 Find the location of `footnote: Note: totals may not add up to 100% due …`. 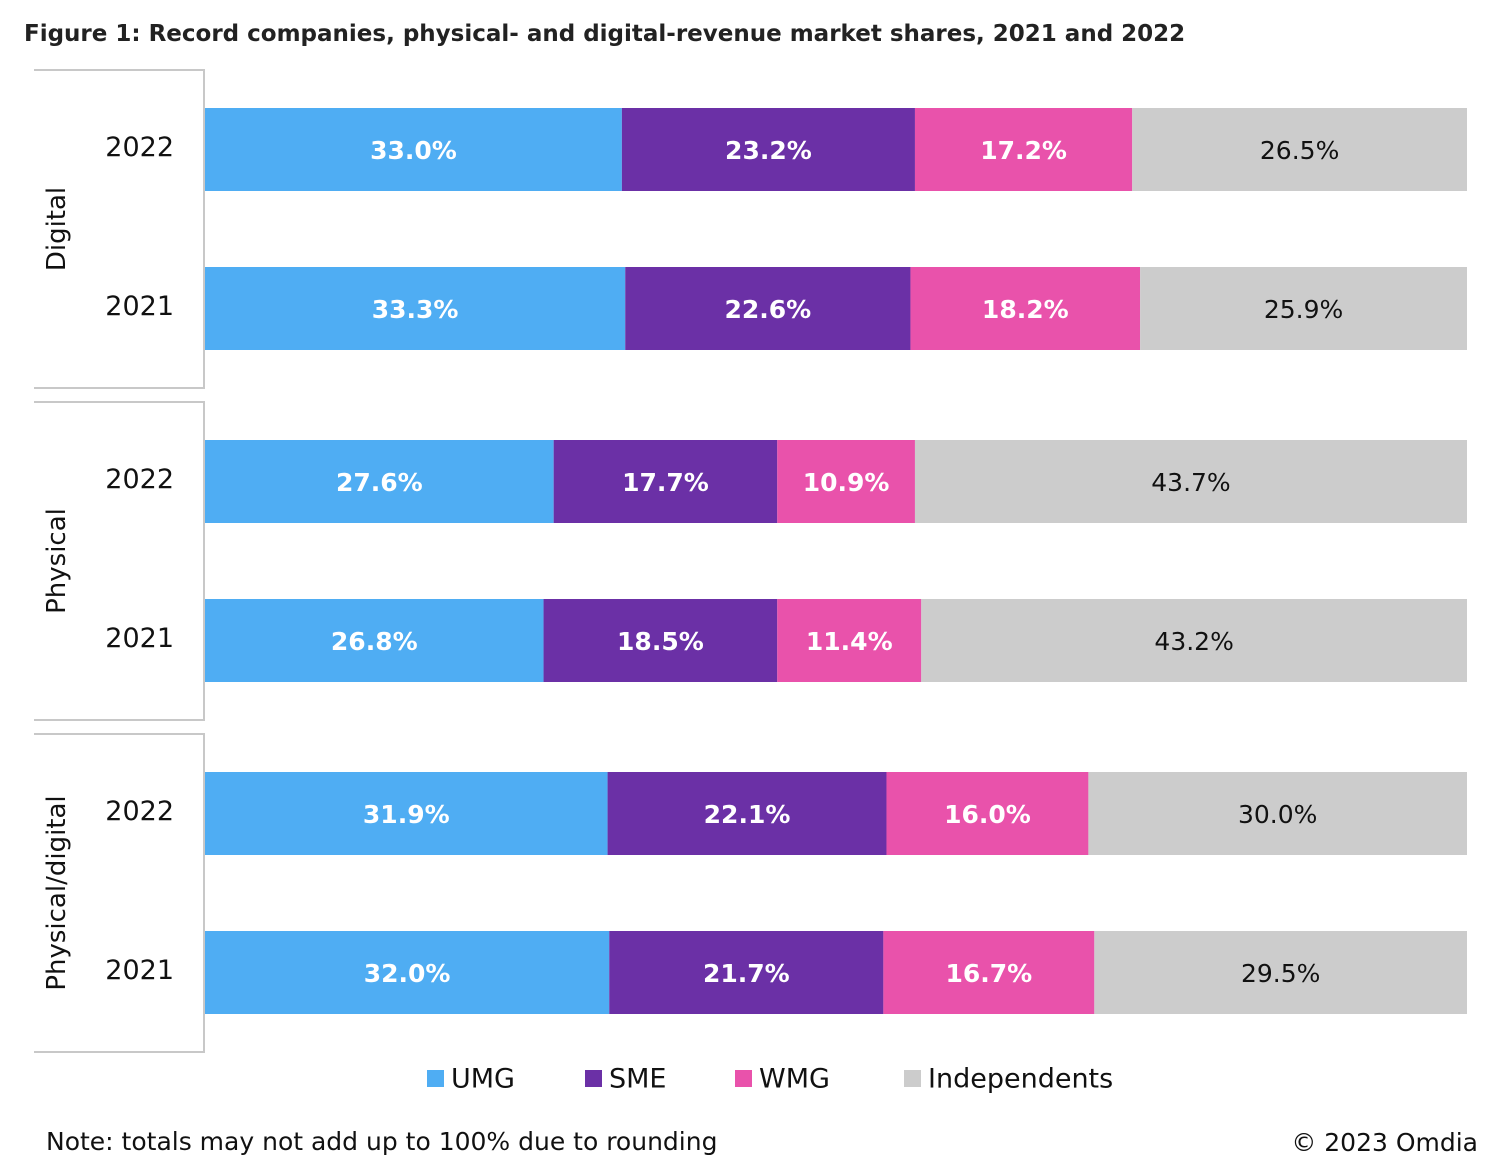

footnote: Note: totals may not add up to 100% due … is located at coordinates (381, 1141).